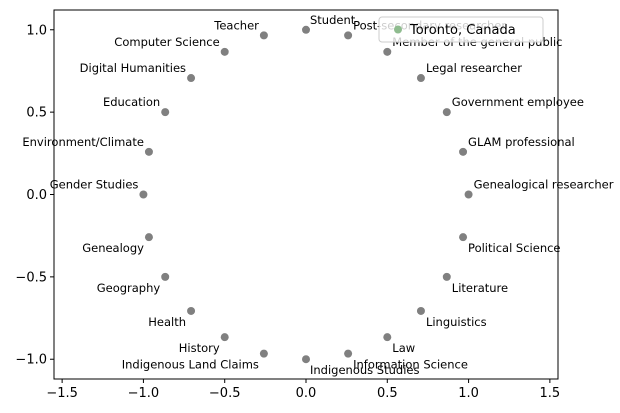 The image size is (620, 413). What do you see at coordinates (474, 68) in the screenshot?
I see `point-label: Legal researcher` at bounding box center [474, 68].